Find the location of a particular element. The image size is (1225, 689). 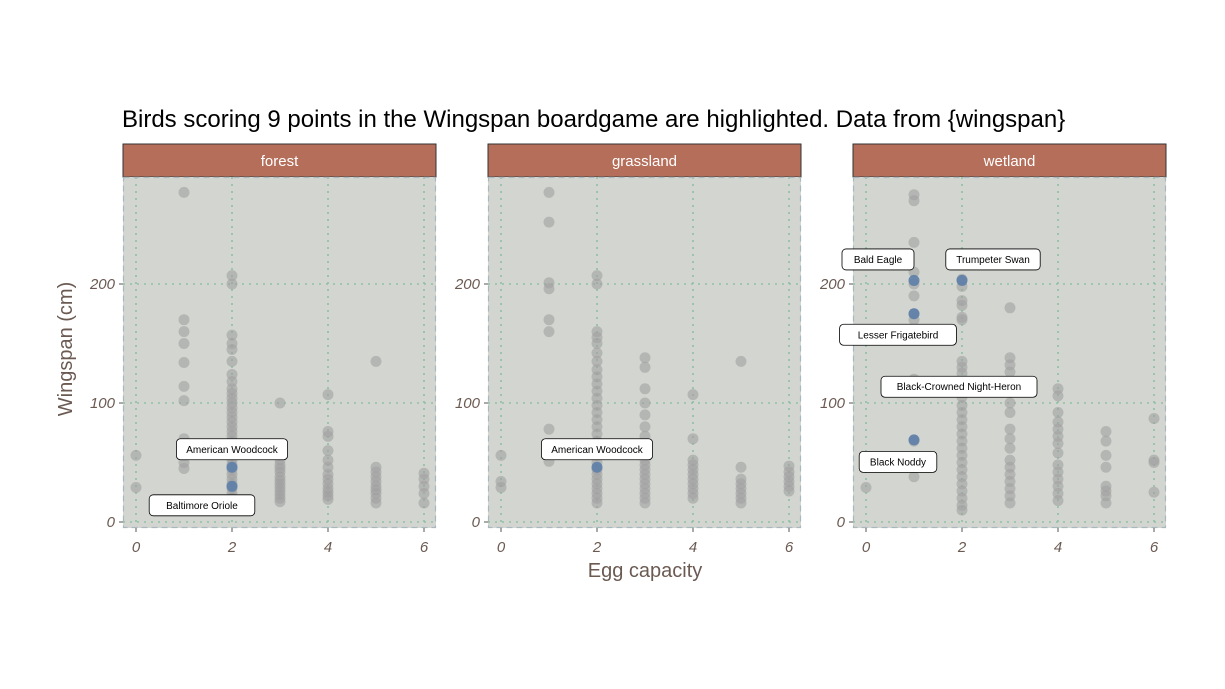

facet-strip is located at coordinates (1009, 160).